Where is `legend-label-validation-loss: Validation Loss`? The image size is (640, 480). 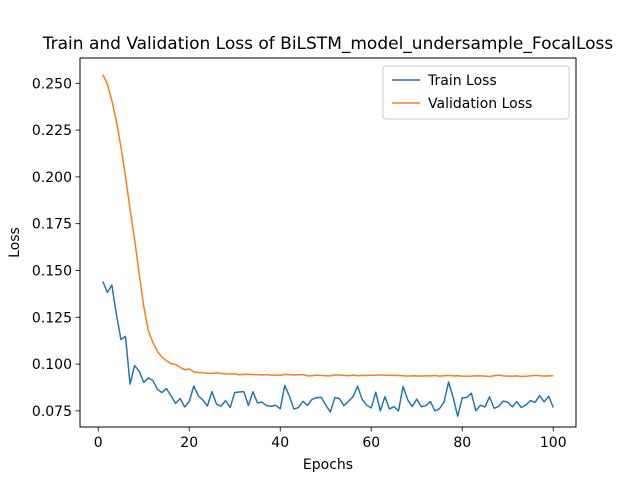
legend-label-validation-loss: Validation Loss is located at coordinates (480, 104).